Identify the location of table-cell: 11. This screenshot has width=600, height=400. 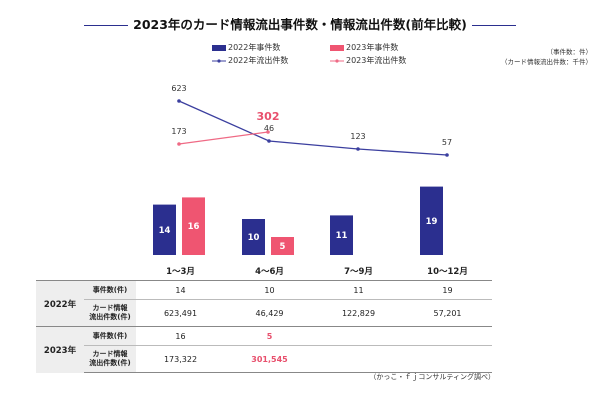
(358, 290).